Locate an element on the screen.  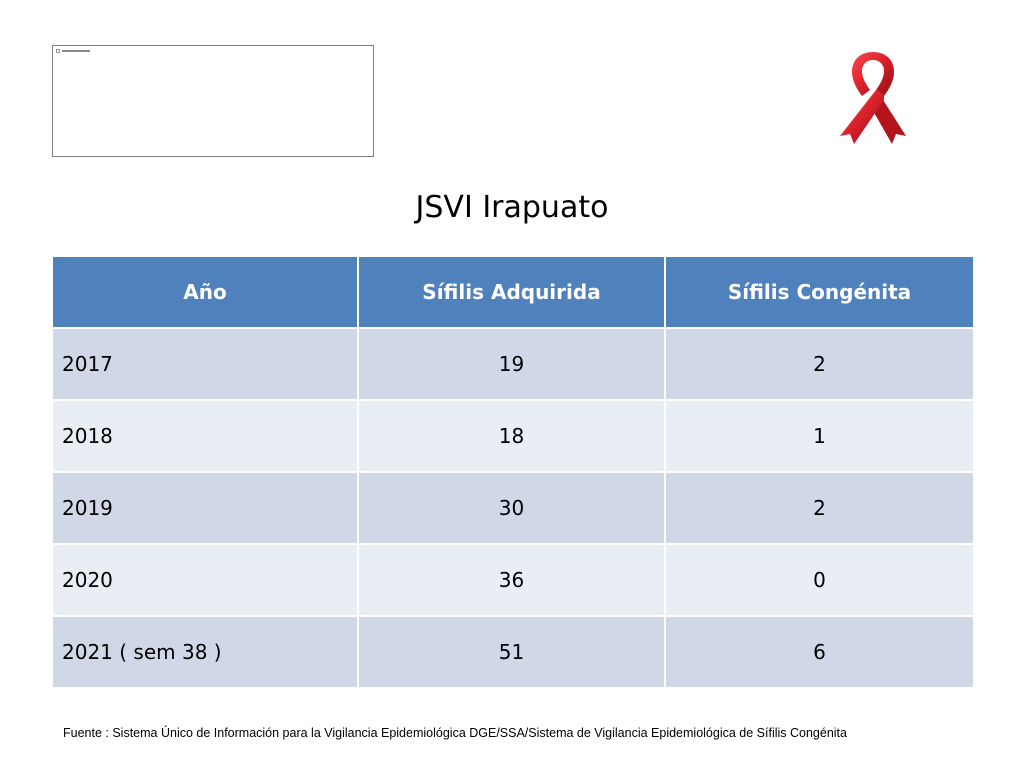
header-acquired: Sífilis Adquirida is located at coordinates (511, 292).